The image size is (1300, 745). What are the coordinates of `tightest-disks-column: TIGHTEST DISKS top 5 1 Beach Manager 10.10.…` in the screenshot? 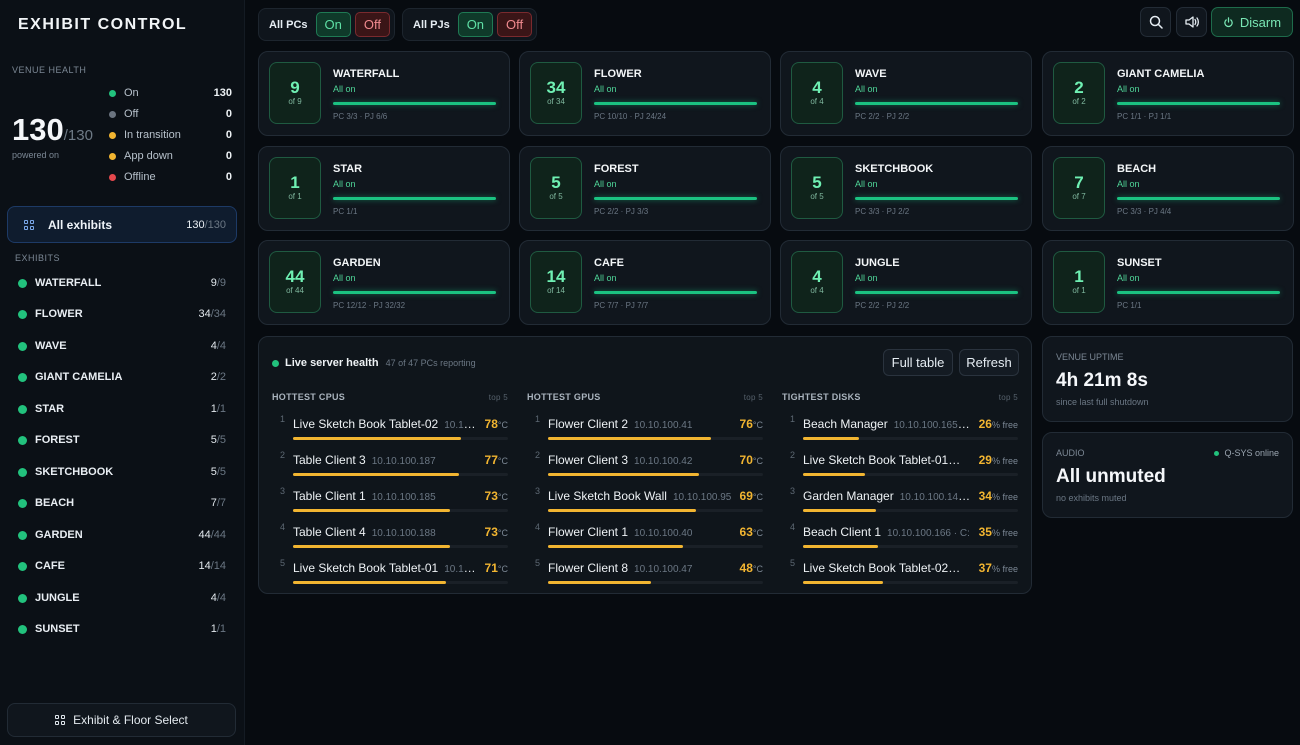 It's located at (900, 487).